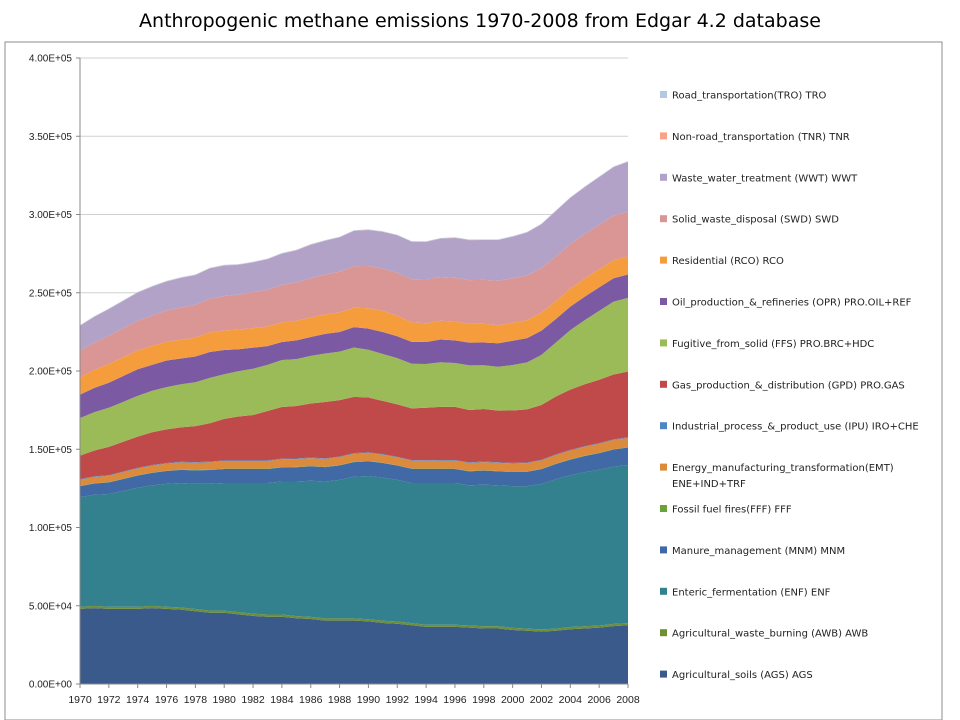 The height and width of the screenshot is (720, 960). Describe the element at coordinates (755, 220) in the screenshot. I see `legend-label: Solid_waste_disposal (SWD) SWD` at that location.